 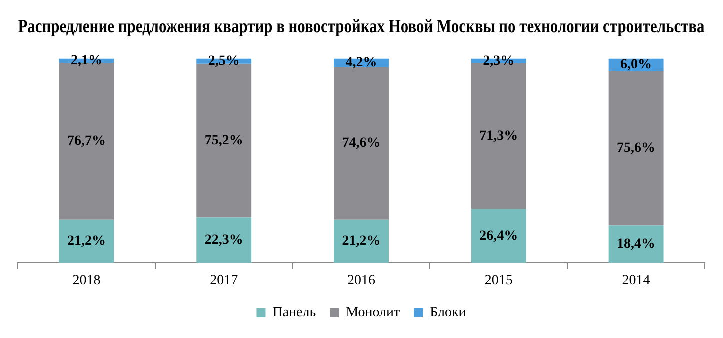 I want to click on x-tick-label: 2014, so click(x=636, y=280).